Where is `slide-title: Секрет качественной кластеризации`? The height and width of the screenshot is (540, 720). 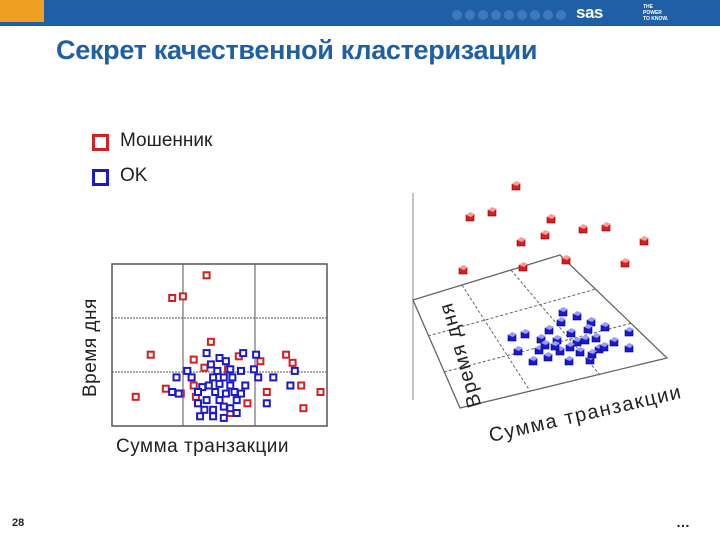
slide-title: Секрет качественной кластеризации is located at coordinates (297, 50).